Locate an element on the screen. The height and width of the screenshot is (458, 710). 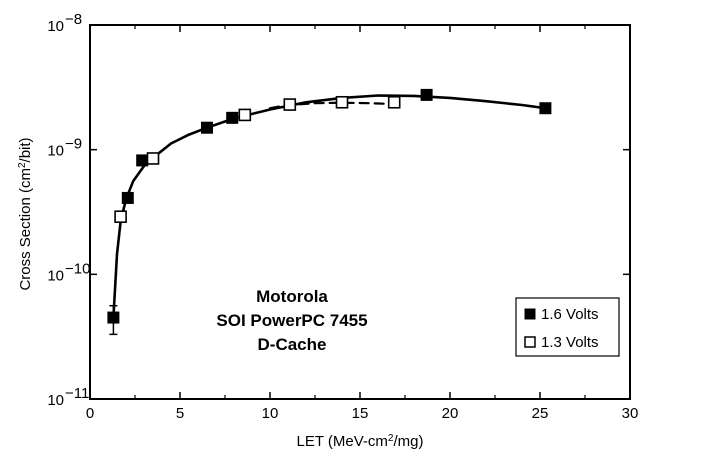
y-axis-label-superscript: 2 is located at coordinates (22, 165).